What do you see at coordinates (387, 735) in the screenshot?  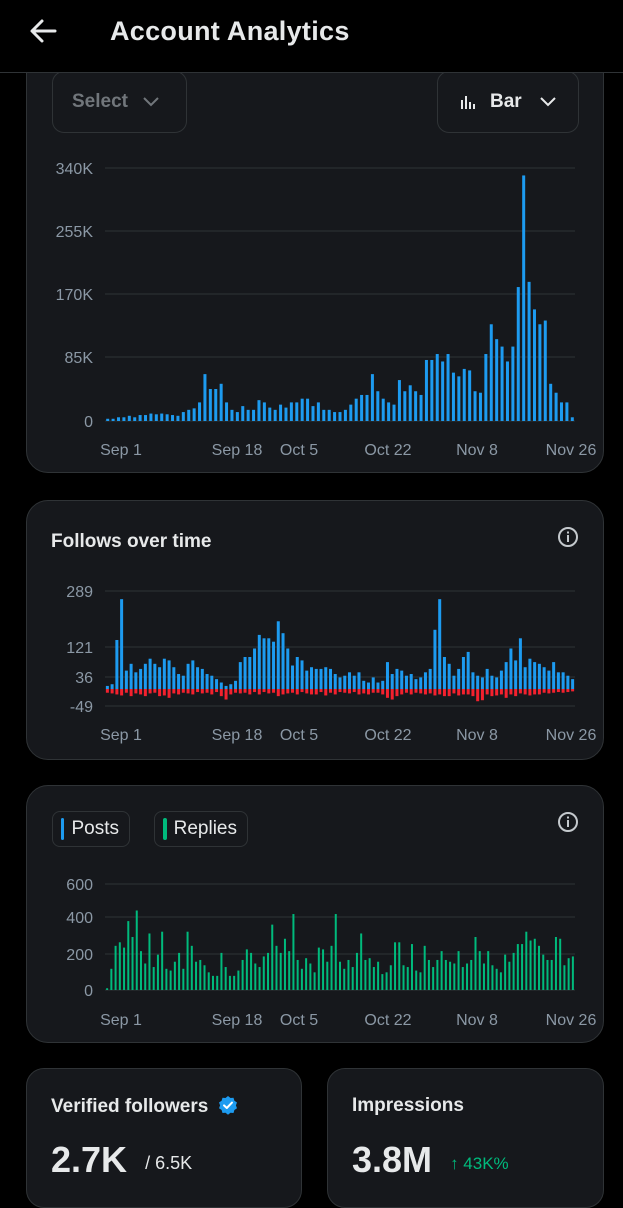 I see `x-tick-label: Oct 22` at bounding box center [387, 735].